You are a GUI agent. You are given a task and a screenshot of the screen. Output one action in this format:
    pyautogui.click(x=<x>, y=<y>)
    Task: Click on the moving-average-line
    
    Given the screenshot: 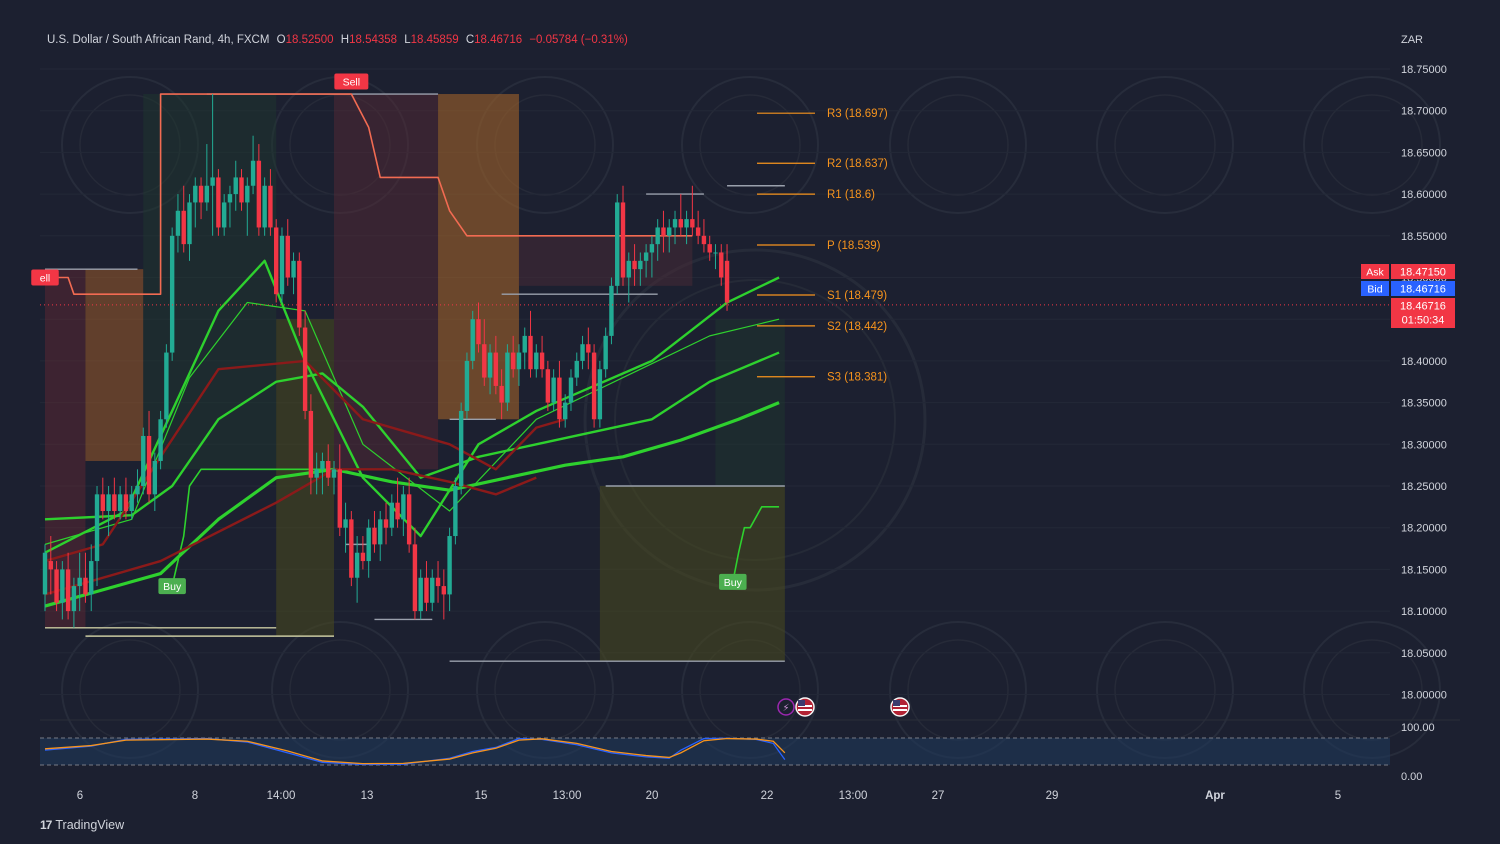 What is the action you would take?
    pyautogui.click(x=290, y=532)
    